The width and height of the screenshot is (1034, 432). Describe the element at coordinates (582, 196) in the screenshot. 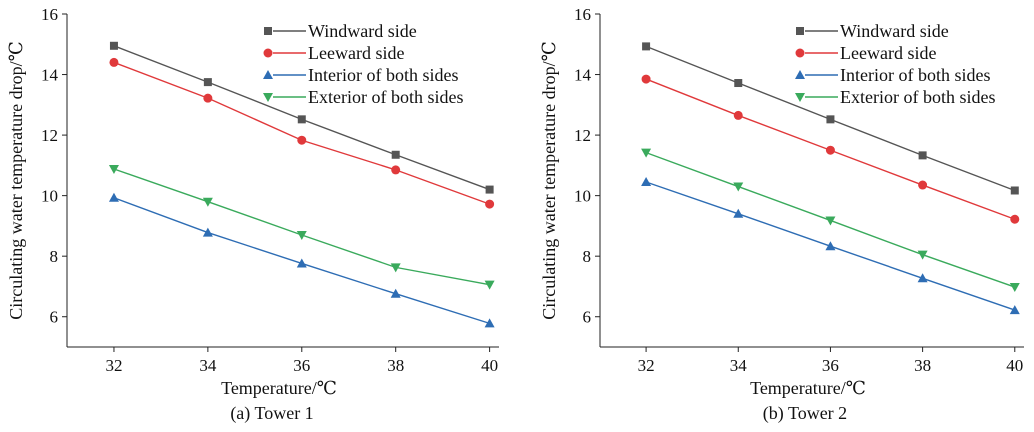

I see `y-tick-label: 10` at that location.